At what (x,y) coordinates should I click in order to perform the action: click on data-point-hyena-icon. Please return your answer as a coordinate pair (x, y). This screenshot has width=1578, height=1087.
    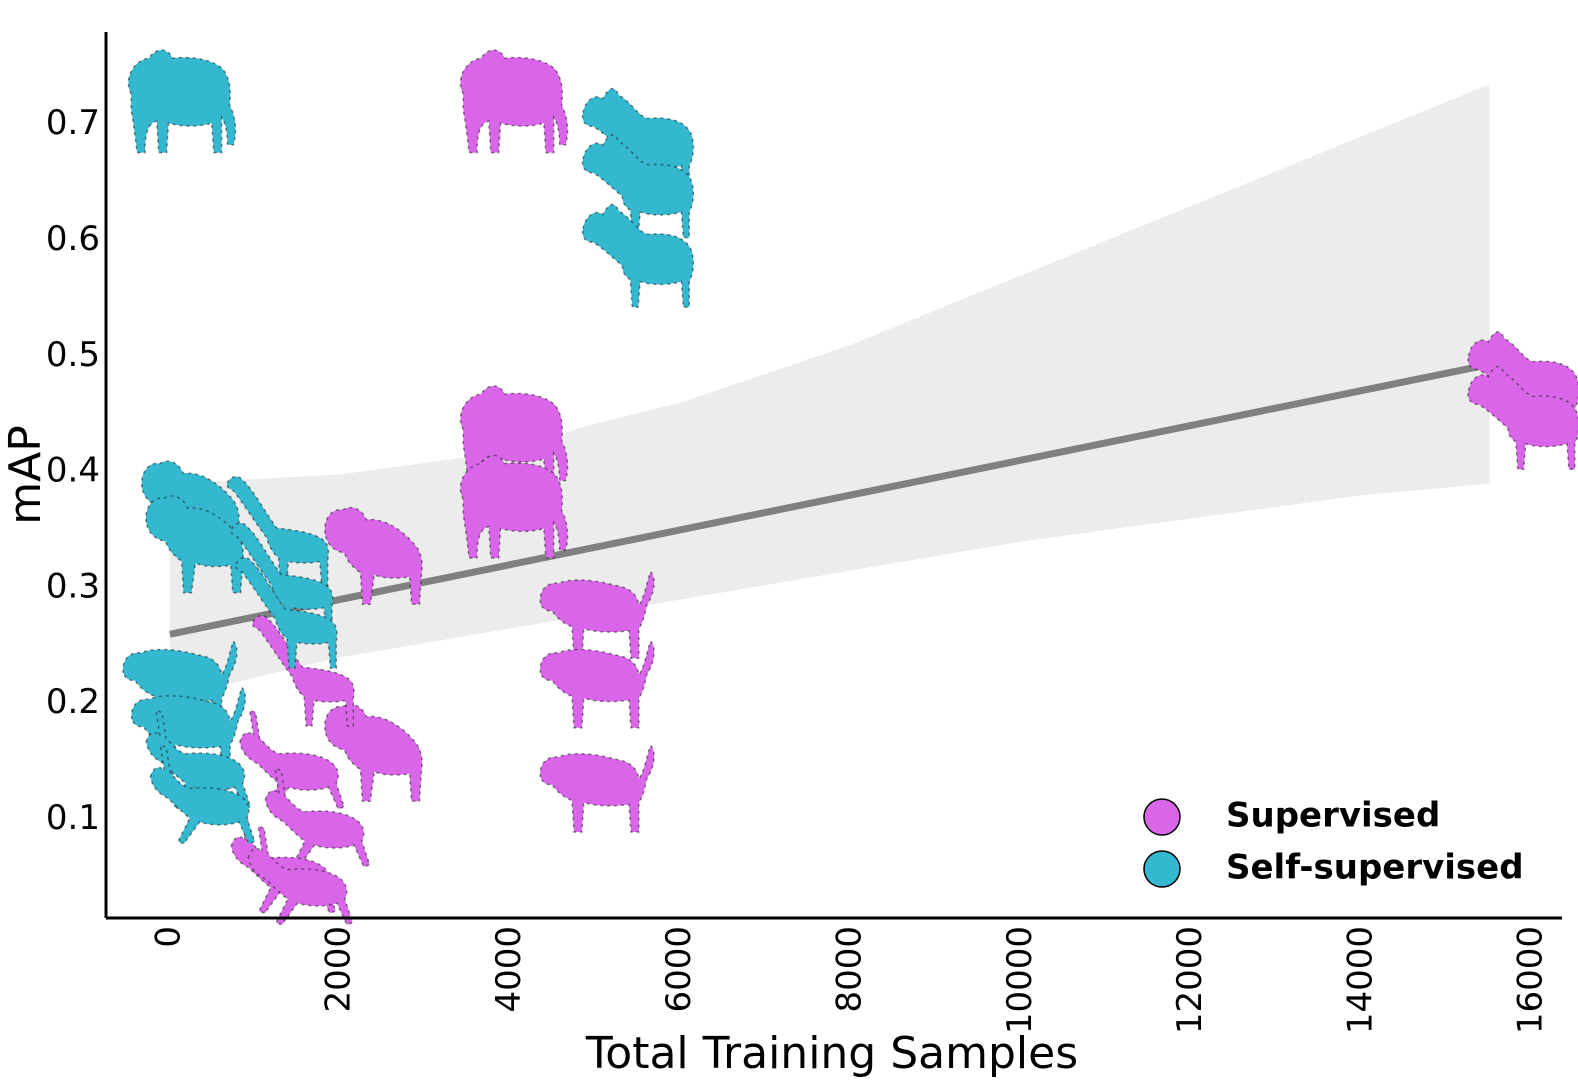
    Looking at the image, I should click on (373, 752).